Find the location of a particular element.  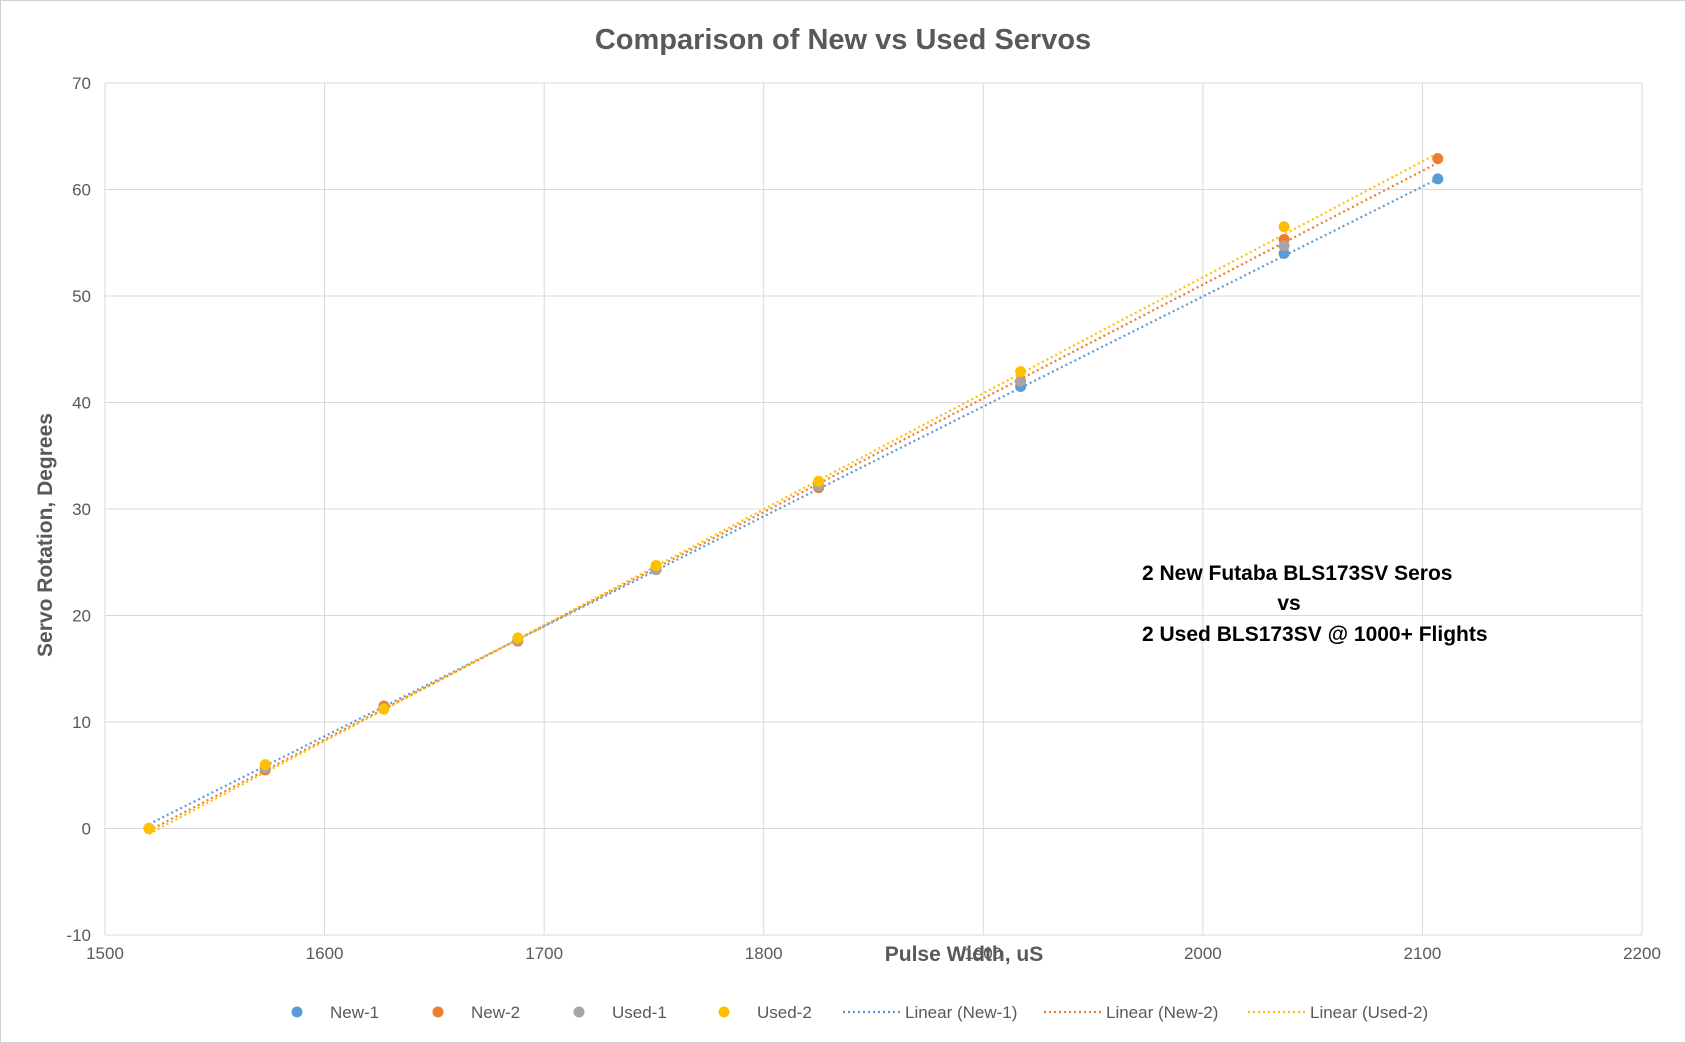

y-tick-label: -10 is located at coordinates (78, 935).